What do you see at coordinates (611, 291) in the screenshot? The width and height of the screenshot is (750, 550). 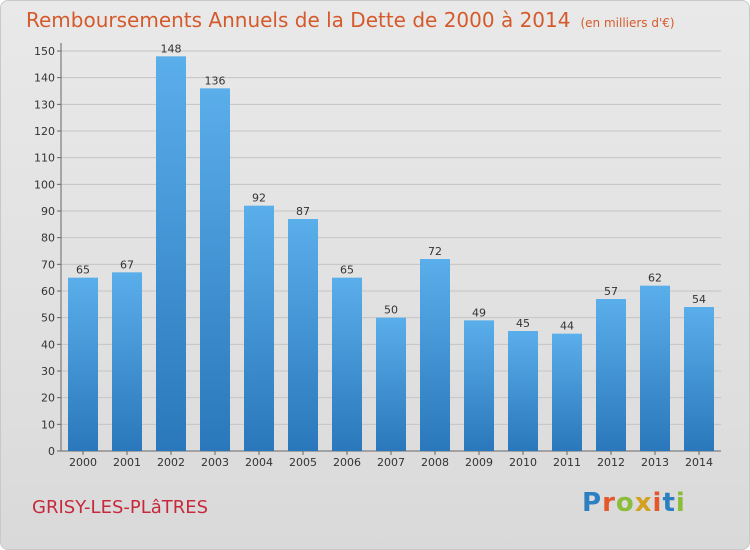 I see `value-label-2012: 57` at bounding box center [611, 291].